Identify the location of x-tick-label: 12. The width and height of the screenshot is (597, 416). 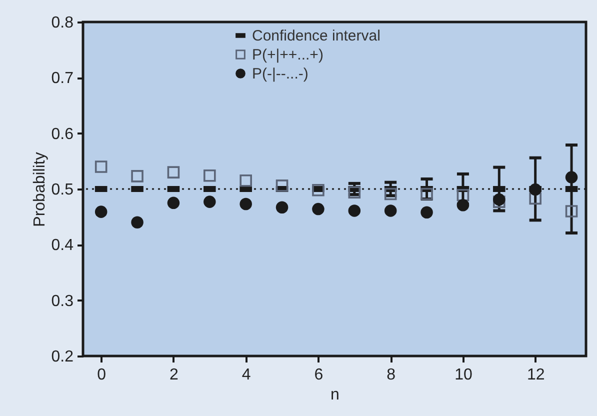
(535, 375).